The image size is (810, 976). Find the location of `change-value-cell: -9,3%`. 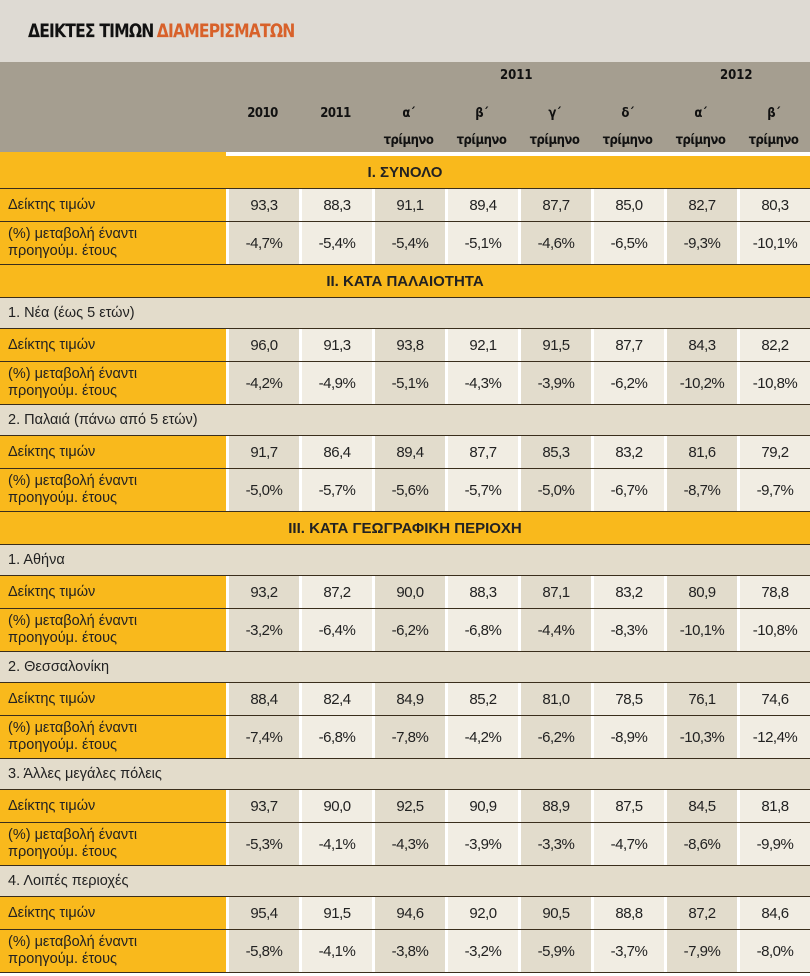

change-value-cell: -9,3% is located at coordinates (700, 243).